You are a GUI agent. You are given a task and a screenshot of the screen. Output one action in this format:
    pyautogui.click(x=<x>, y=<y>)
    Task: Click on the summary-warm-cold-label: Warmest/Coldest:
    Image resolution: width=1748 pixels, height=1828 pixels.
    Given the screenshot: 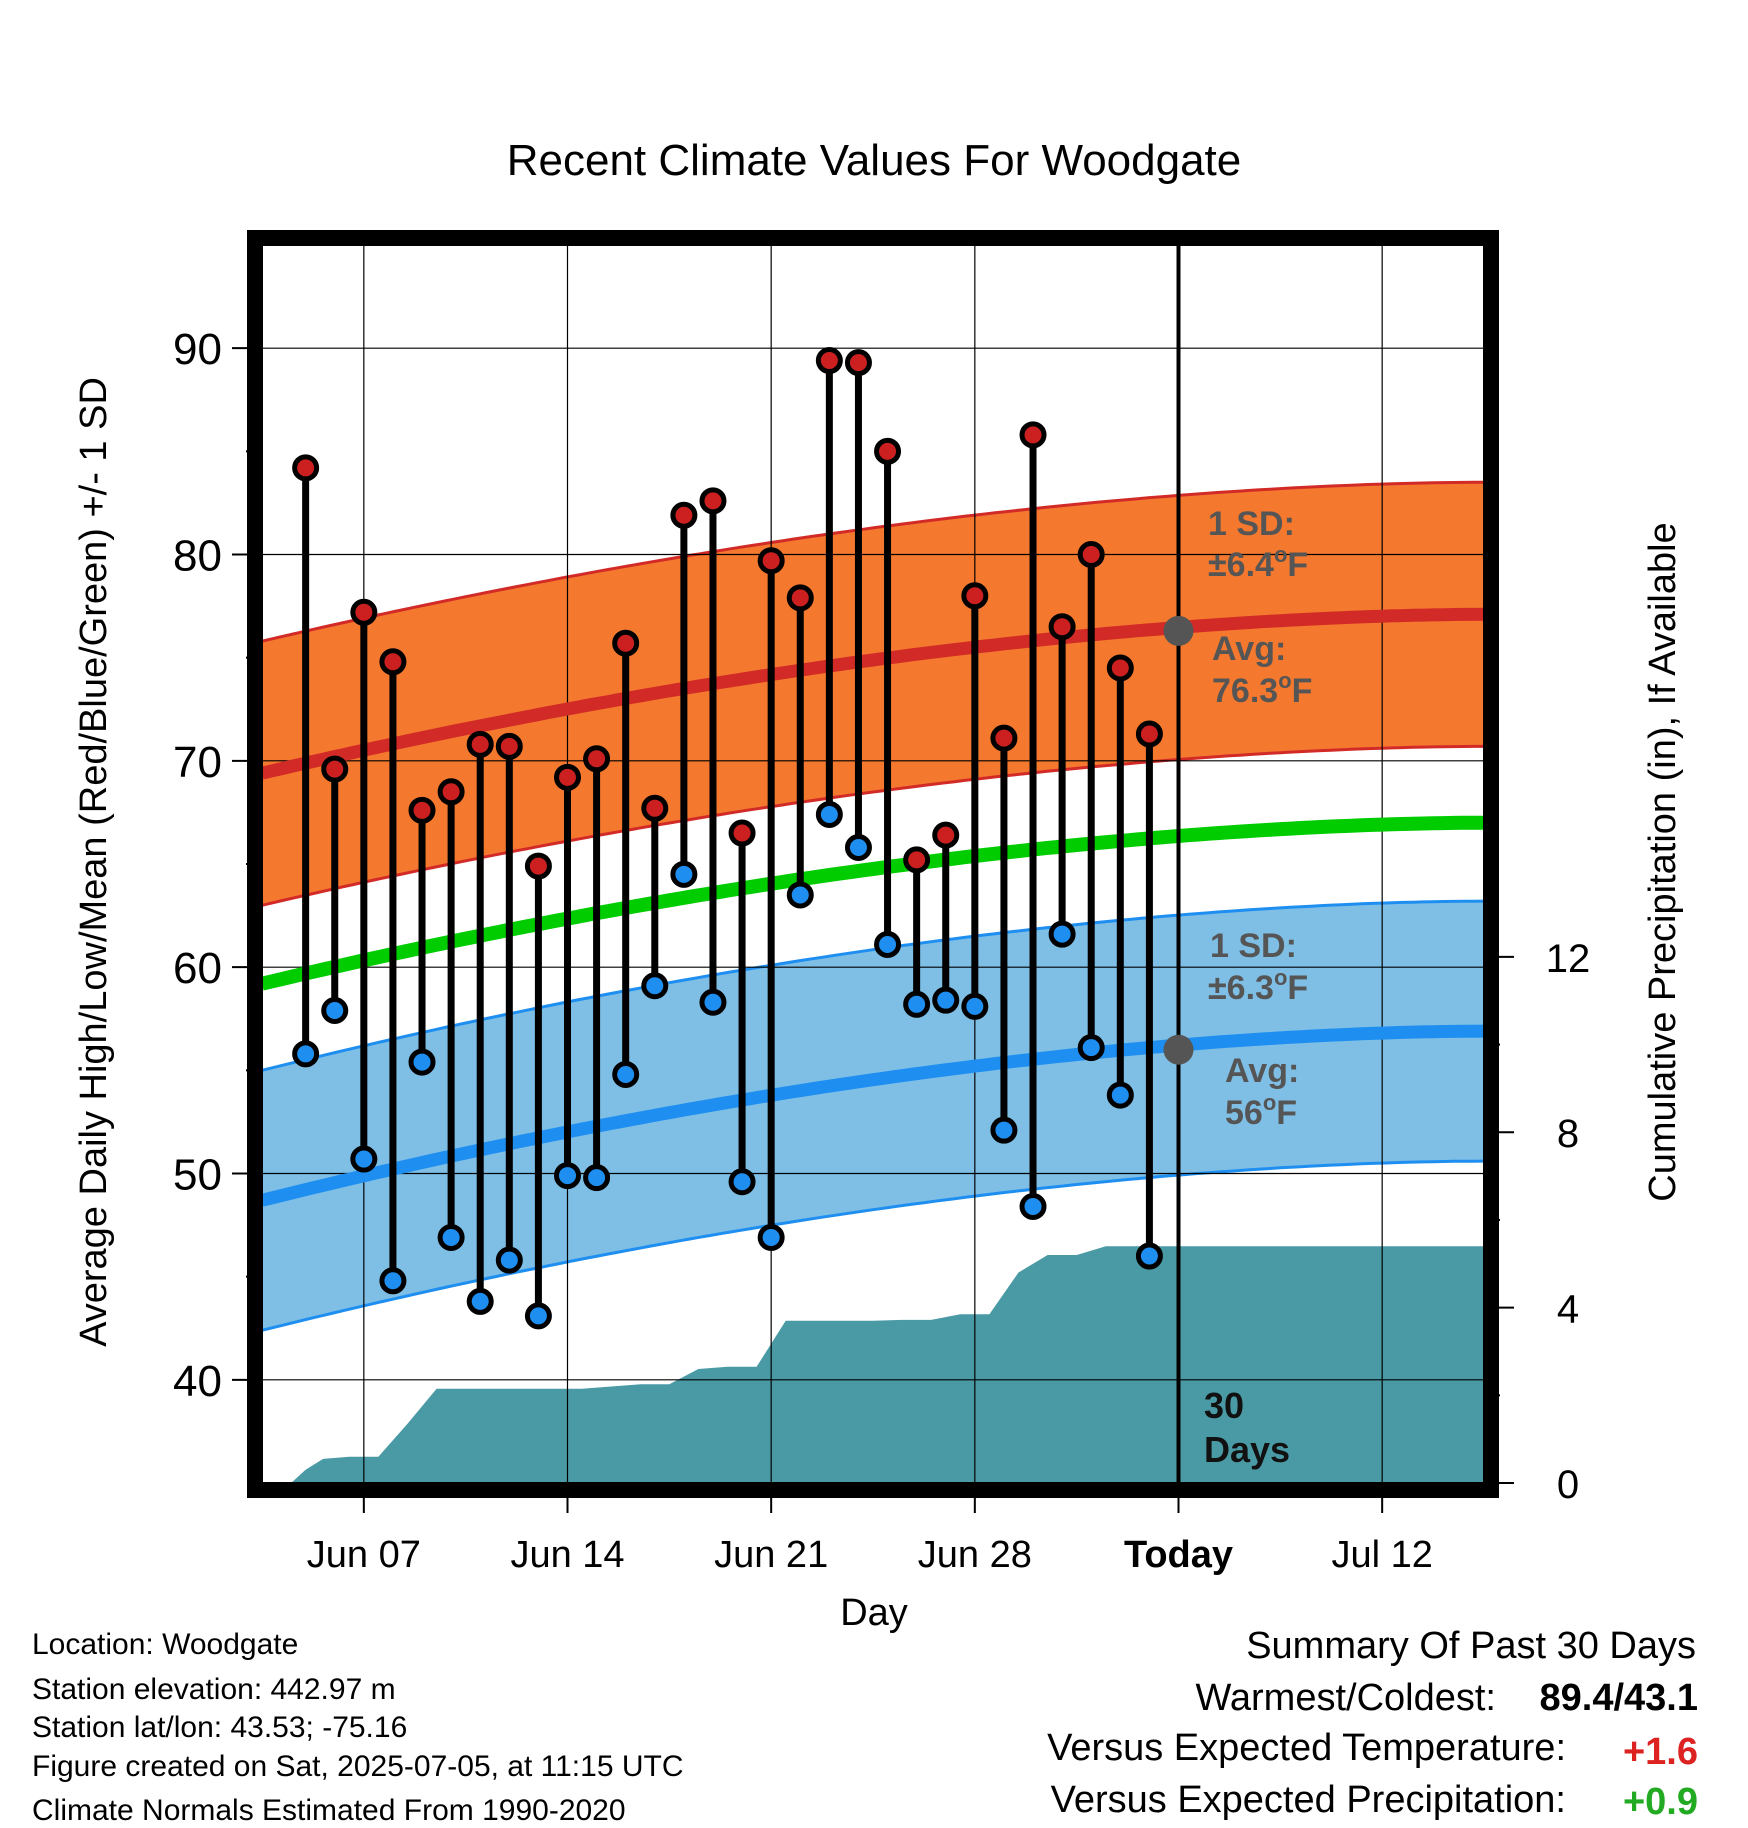 What is the action you would take?
    pyautogui.click(x=1345, y=1698)
    